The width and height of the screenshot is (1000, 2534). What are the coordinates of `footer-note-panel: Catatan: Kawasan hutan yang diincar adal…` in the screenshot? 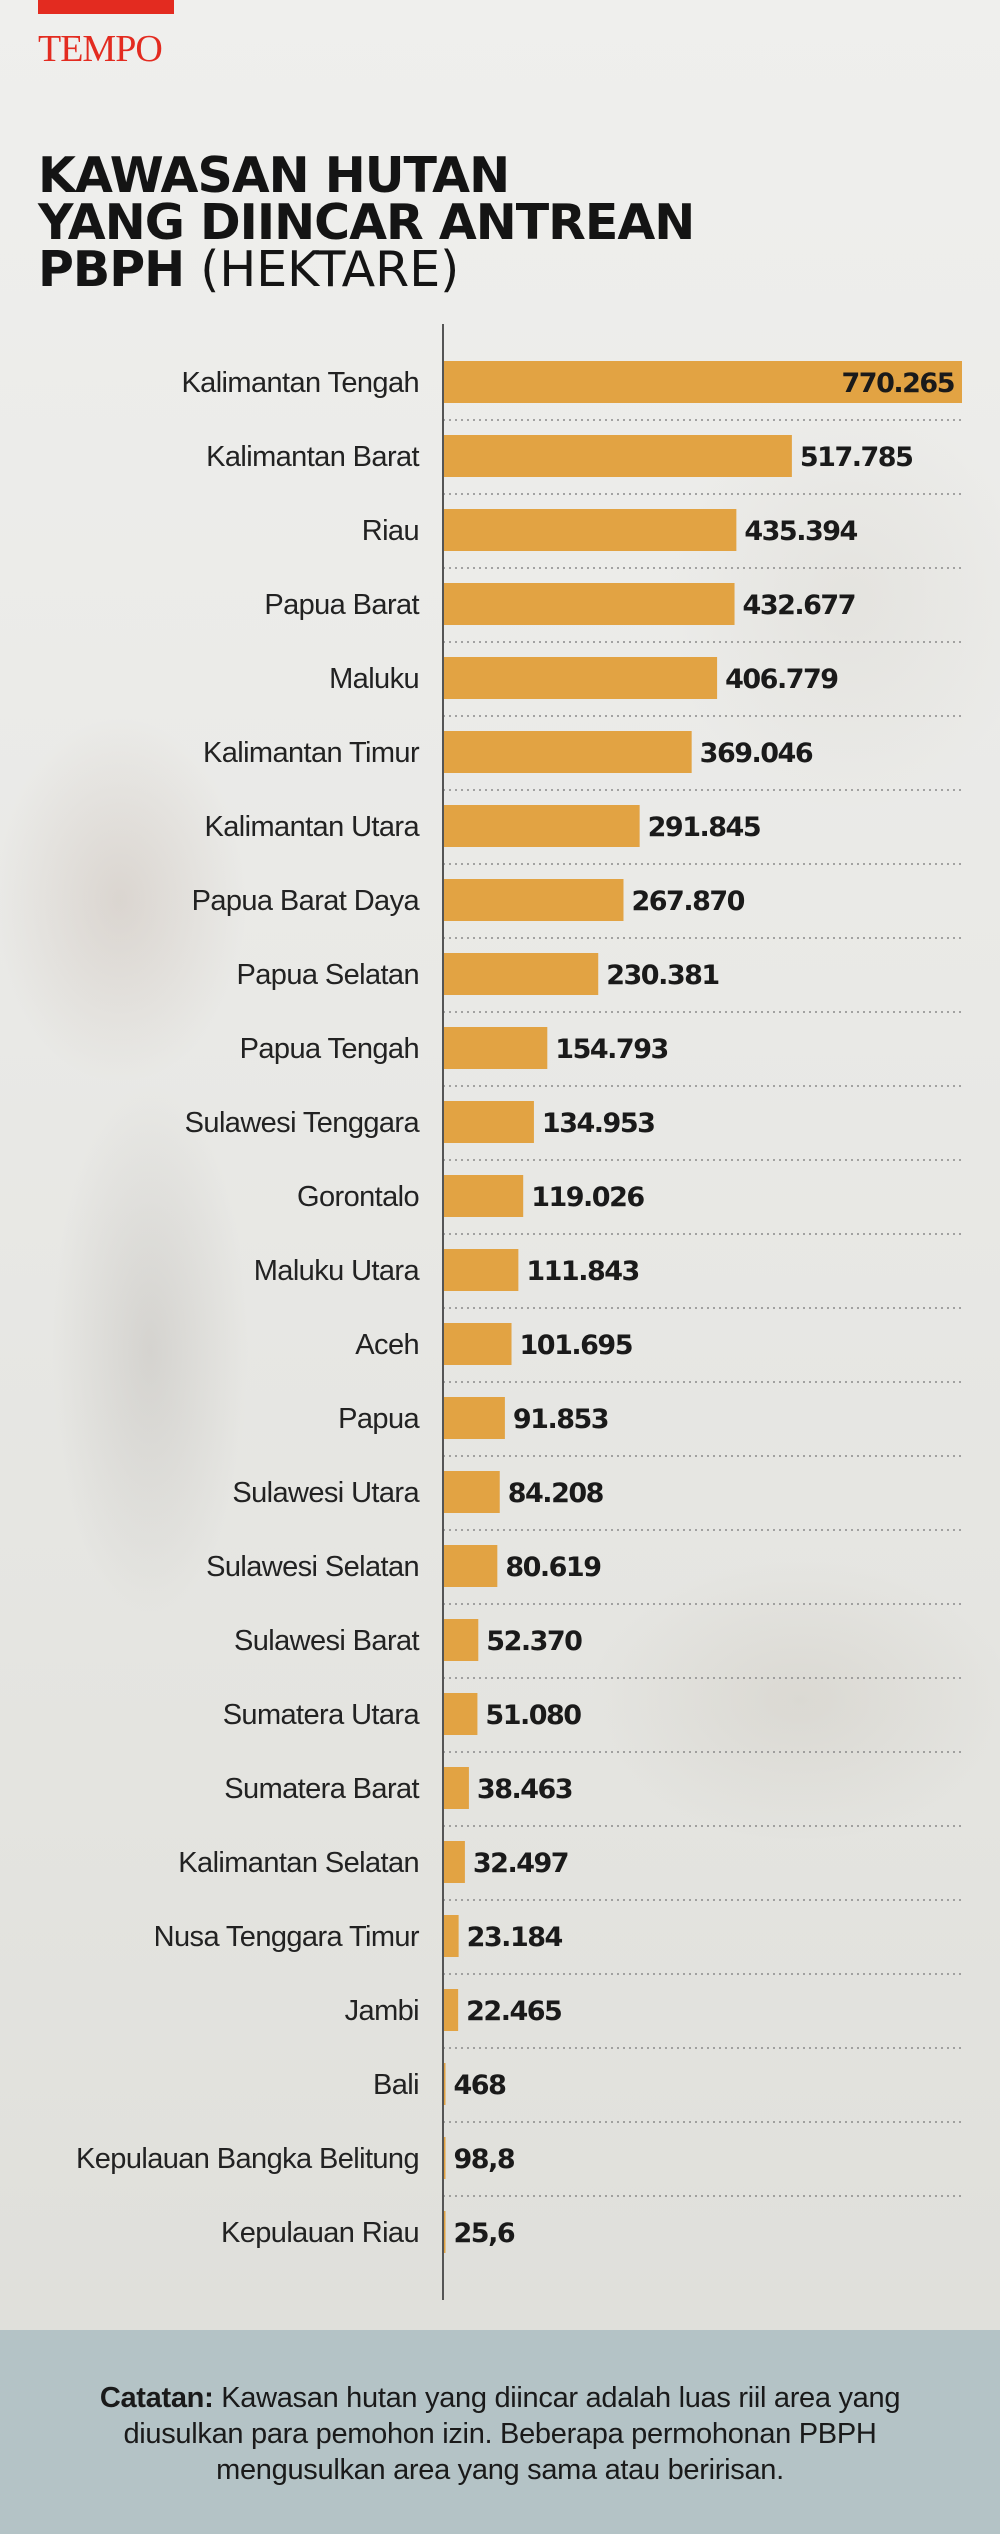 It's located at (500, 2432).